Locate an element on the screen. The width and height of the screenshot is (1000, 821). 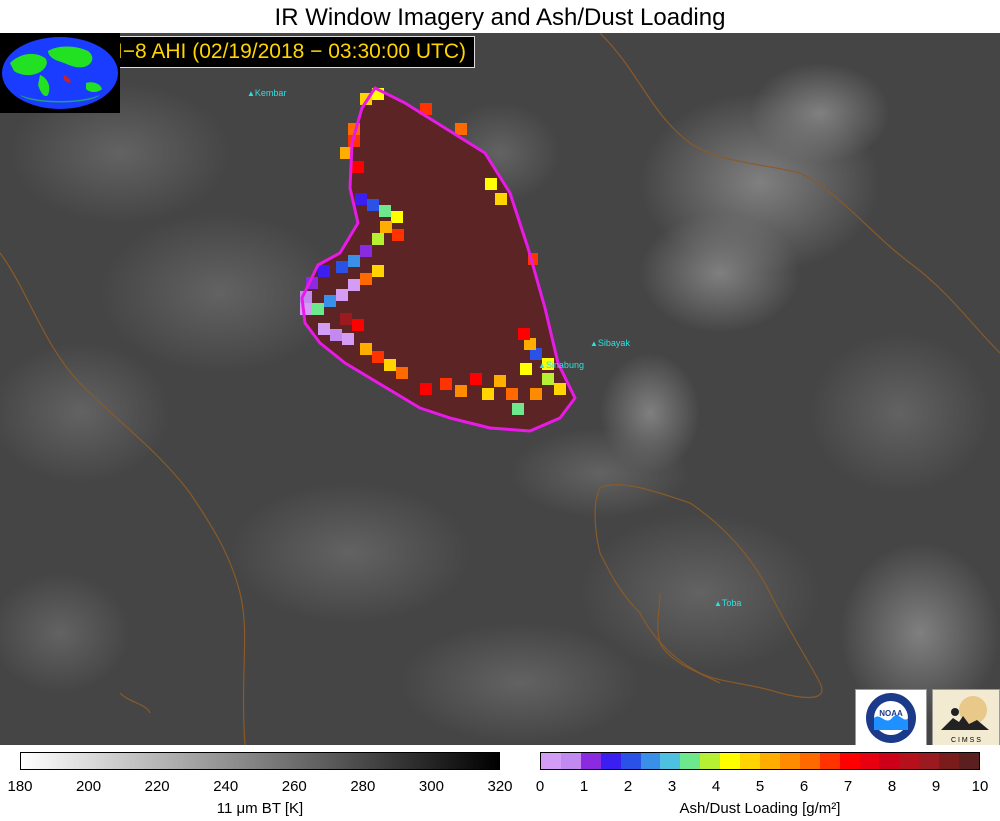
bt-tick: 280 is located at coordinates (363, 786).